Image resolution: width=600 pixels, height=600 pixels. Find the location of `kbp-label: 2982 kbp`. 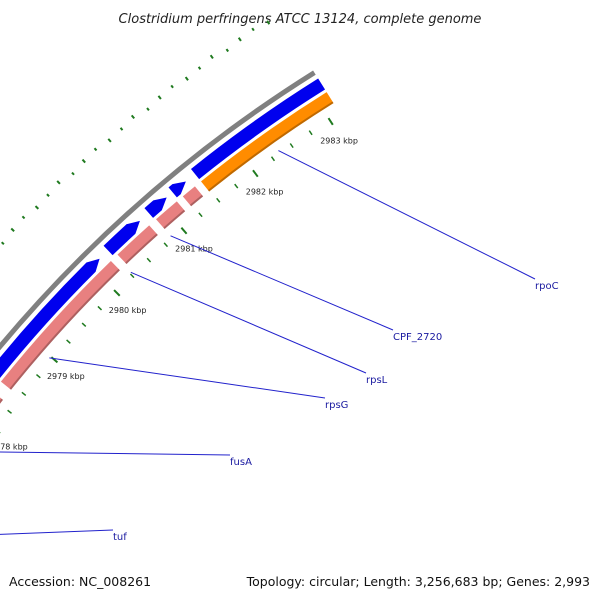

kbp-label: 2982 kbp is located at coordinates (265, 192).